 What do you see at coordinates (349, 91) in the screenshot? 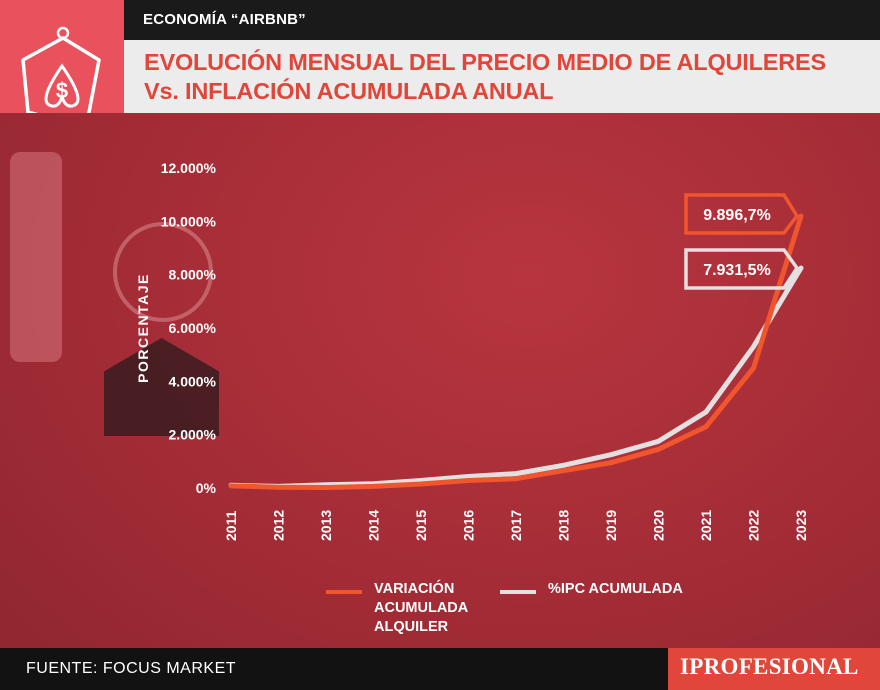
I see `chart-title-line2: Vs. INFLACIÓN ACUMULADA ANUAL` at bounding box center [349, 91].